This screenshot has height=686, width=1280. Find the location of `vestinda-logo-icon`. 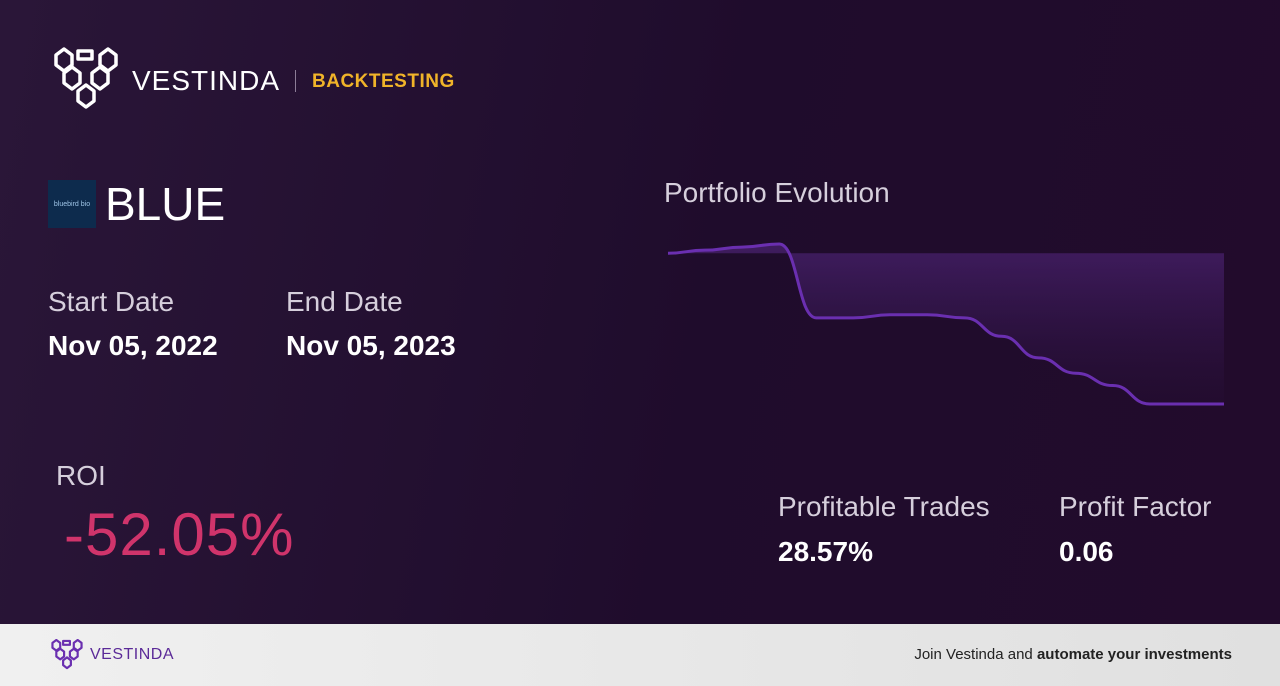

vestinda-logo-icon is located at coordinates (86, 78).